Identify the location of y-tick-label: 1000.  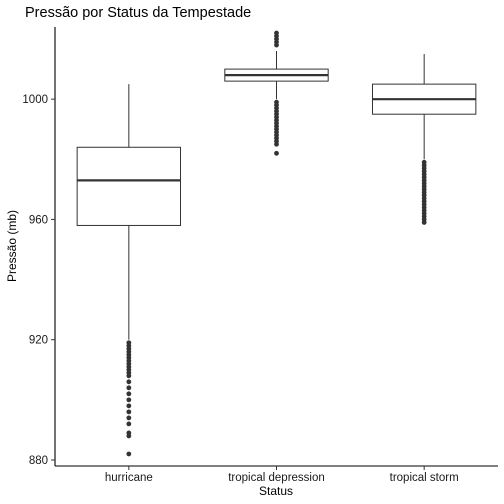
(35, 100).